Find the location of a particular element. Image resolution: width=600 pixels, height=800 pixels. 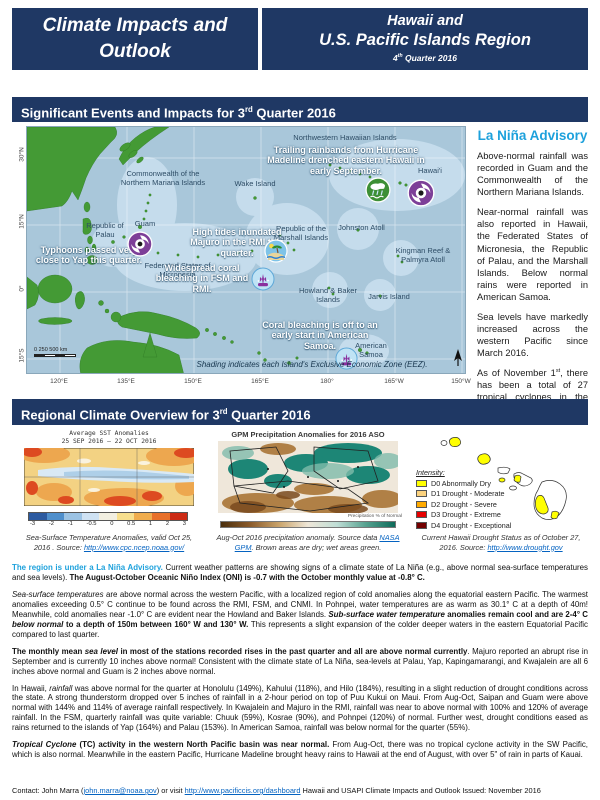

lon-tick: 180° is located at coordinates (327, 381).